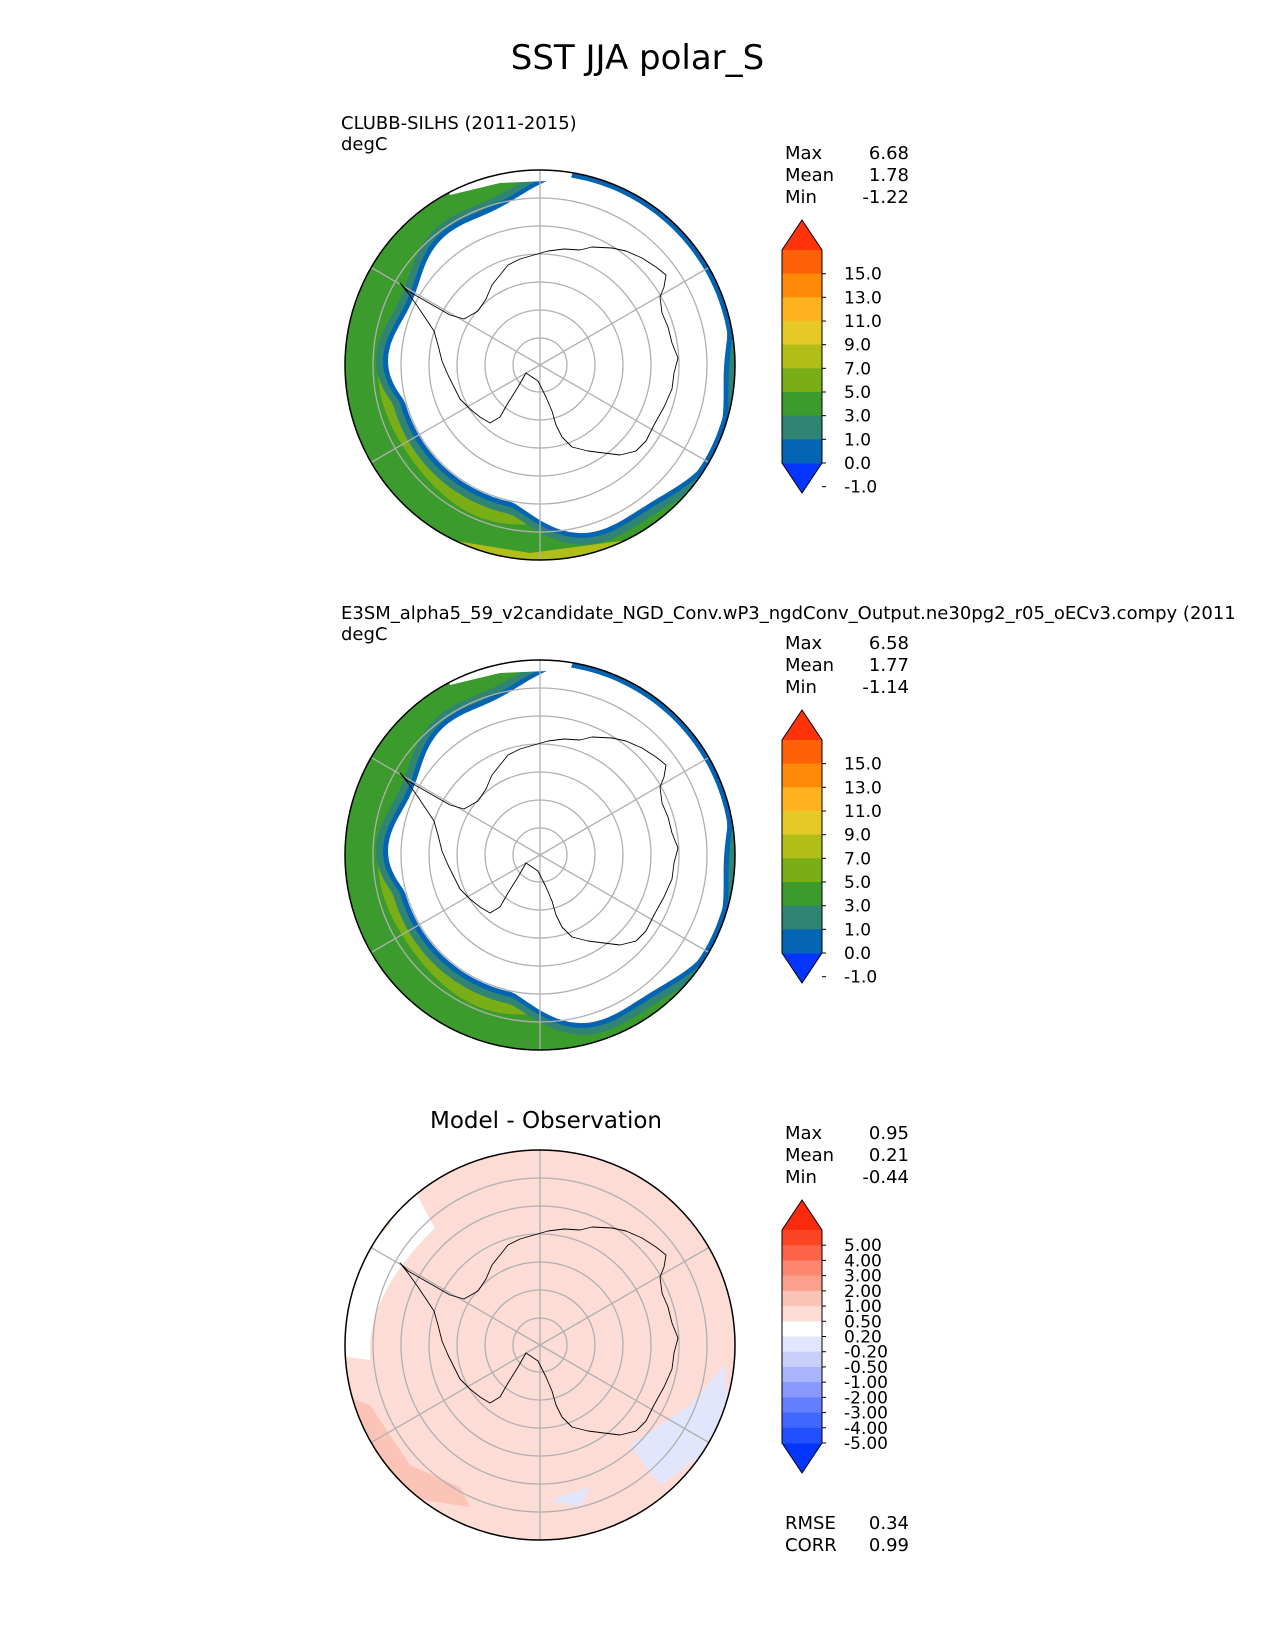  Describe the element at coordinates (888, 175) in the screenshot. I see `stat-value: 1.78` at that location.